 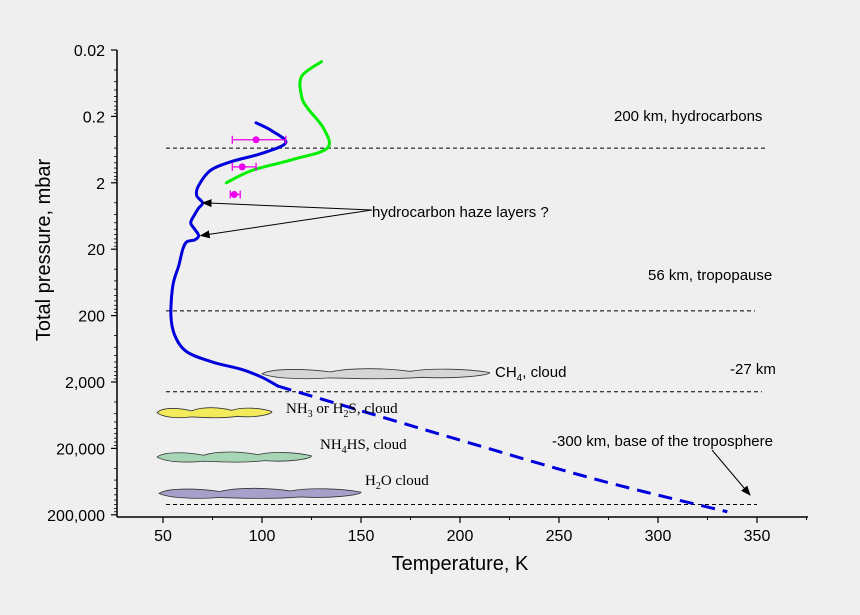 I want to click on x-tick-label: 300, so click(x=658, y=536).